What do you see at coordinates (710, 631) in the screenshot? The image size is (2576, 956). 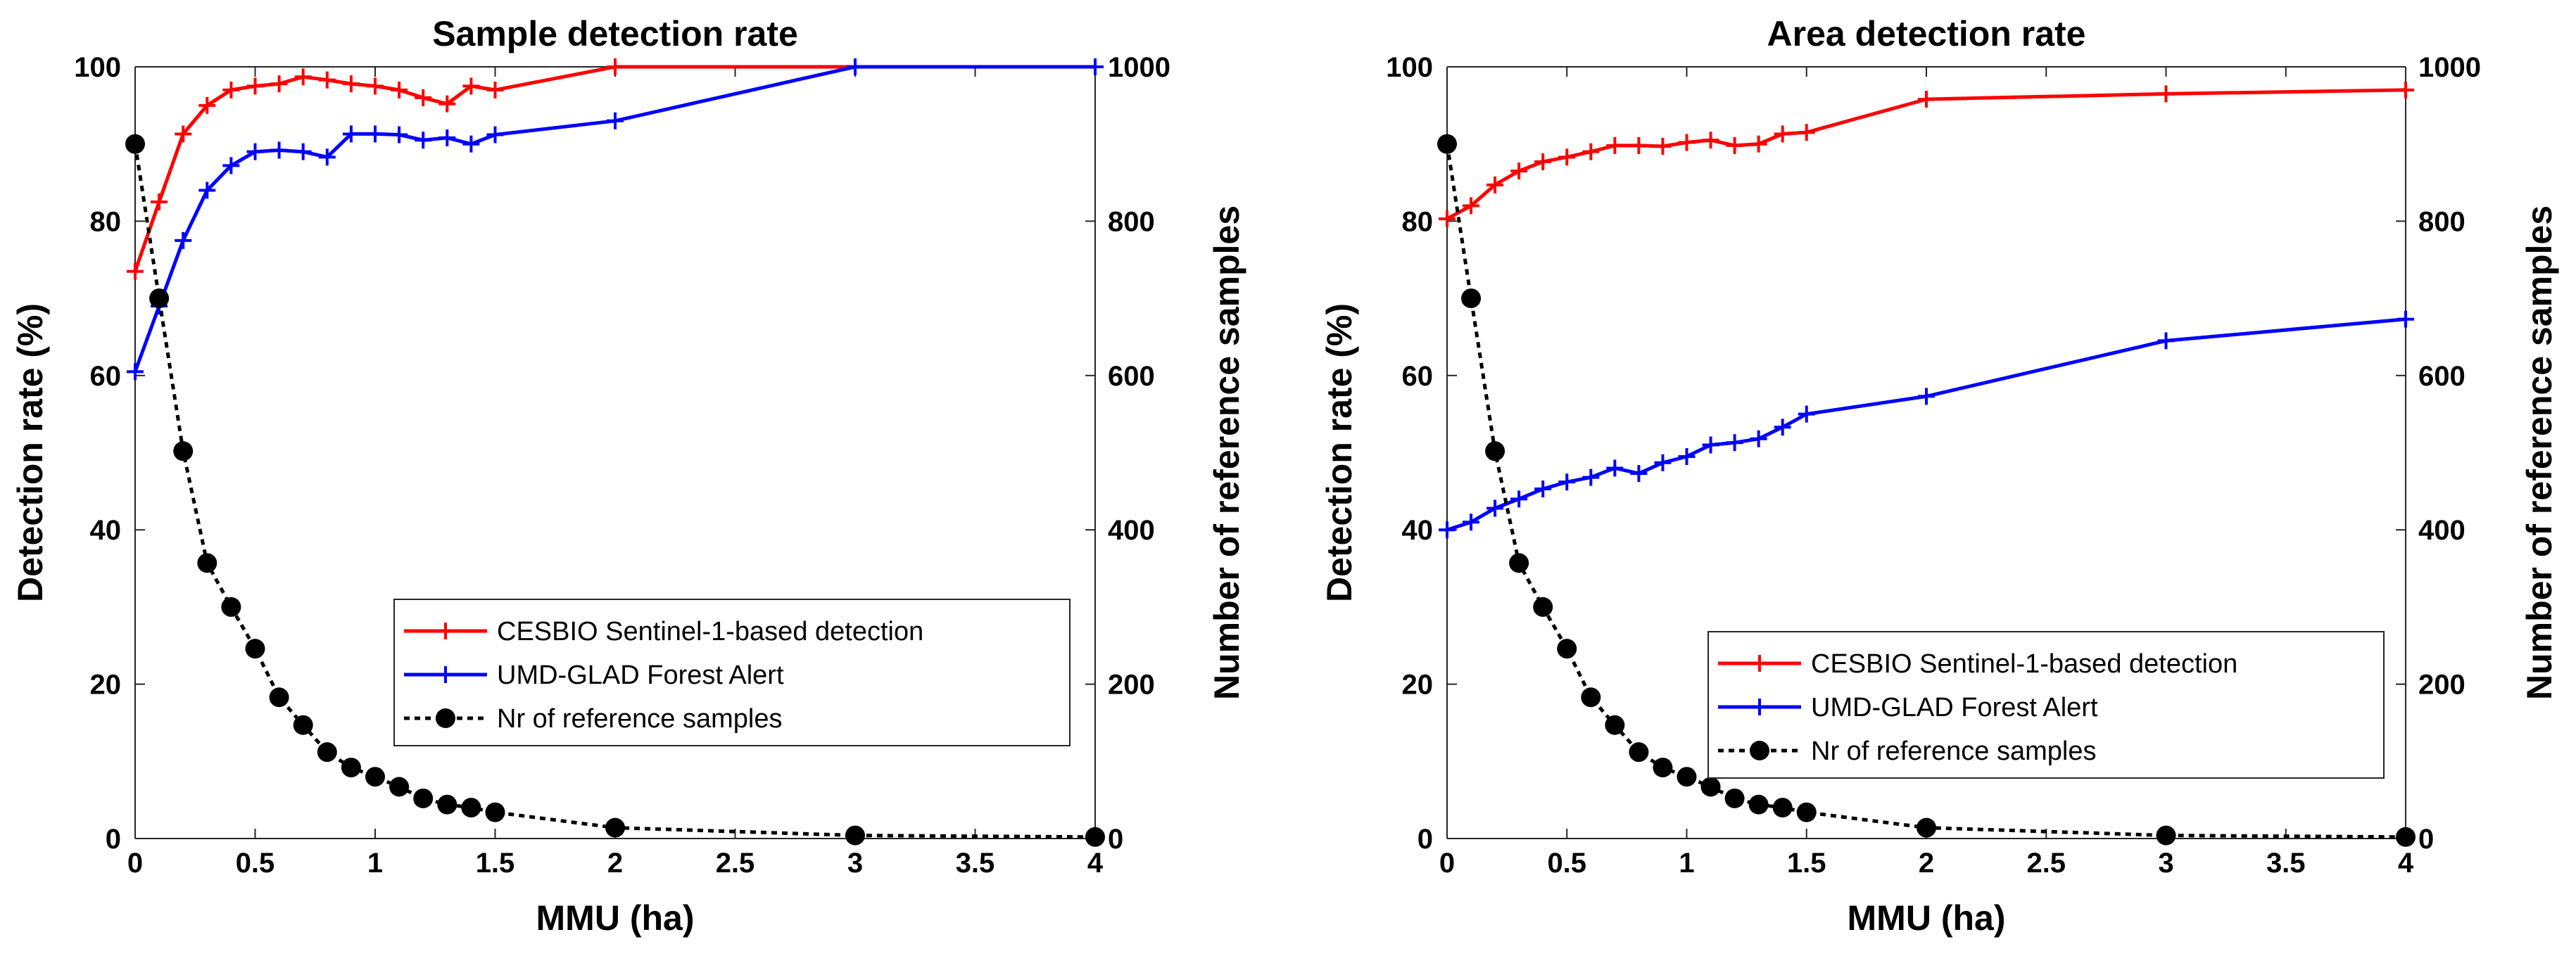 I see `legend-entry-cesbio: CESBIO Sentinel-1-based detection` at bounding box center [710, 631].